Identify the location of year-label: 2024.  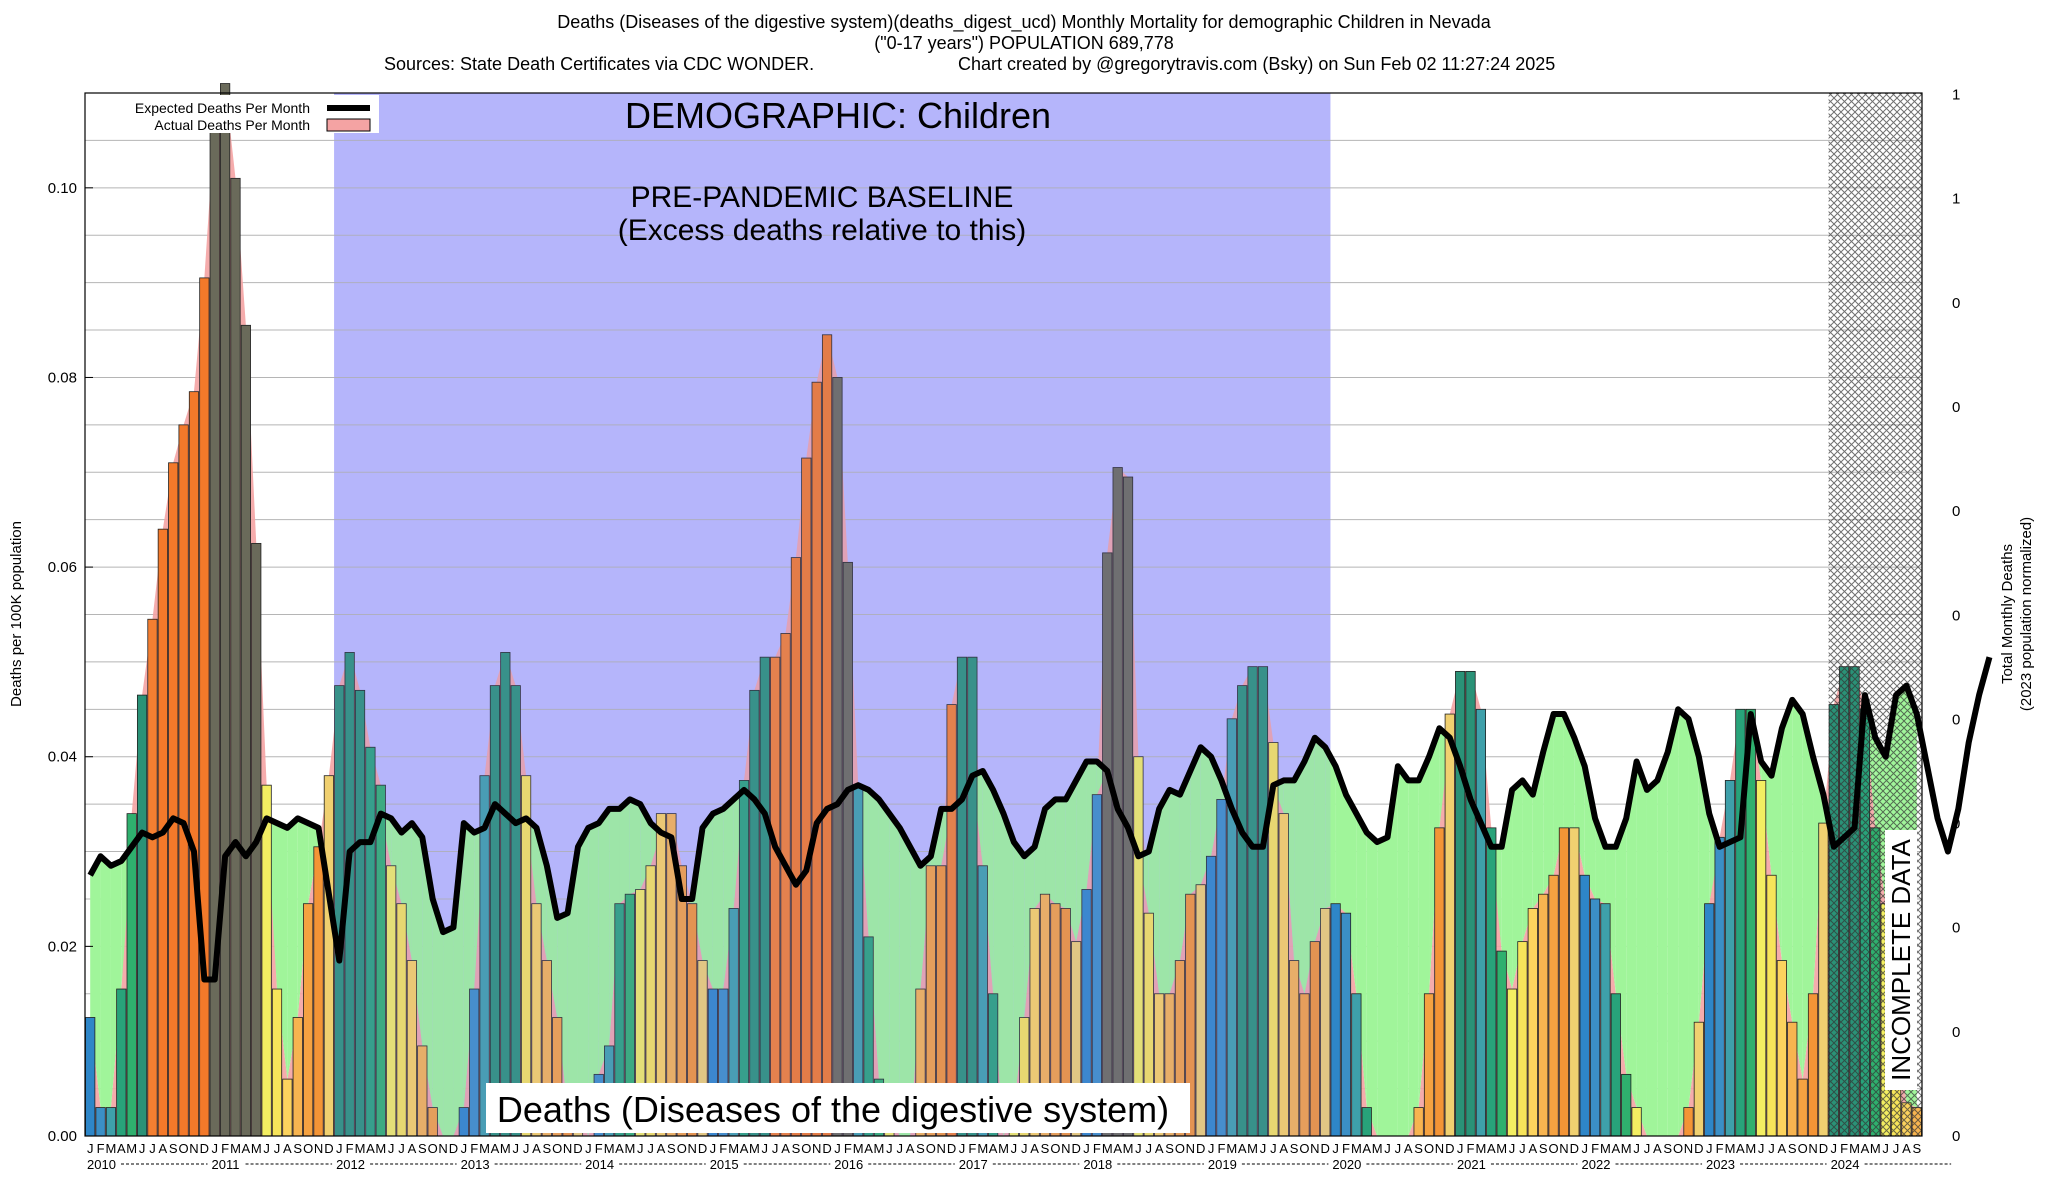
(1845, 1164).